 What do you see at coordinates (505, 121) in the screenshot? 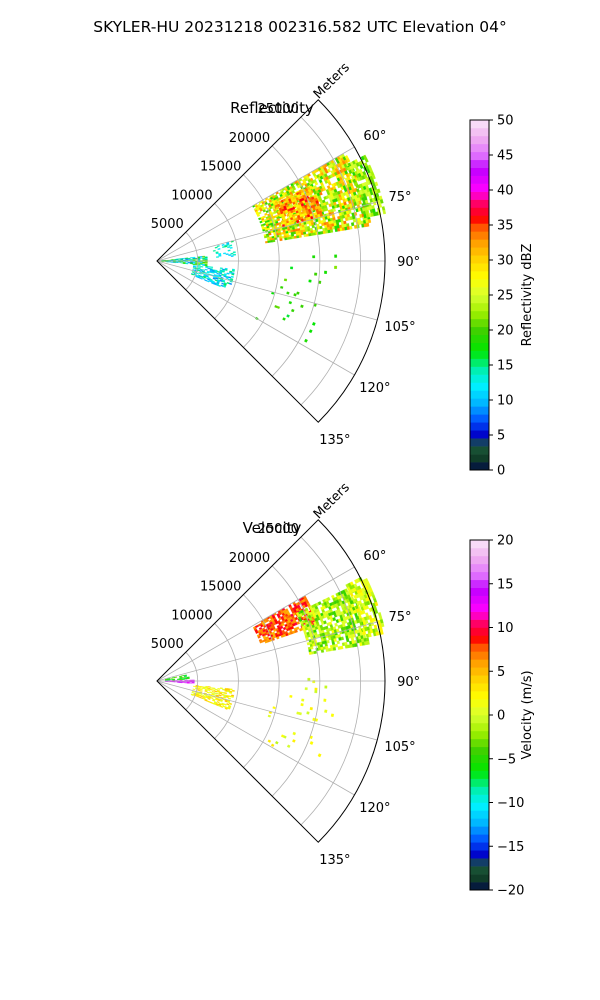
I see `colorbar-tick-label: 50` at bounding box center [505, 121].